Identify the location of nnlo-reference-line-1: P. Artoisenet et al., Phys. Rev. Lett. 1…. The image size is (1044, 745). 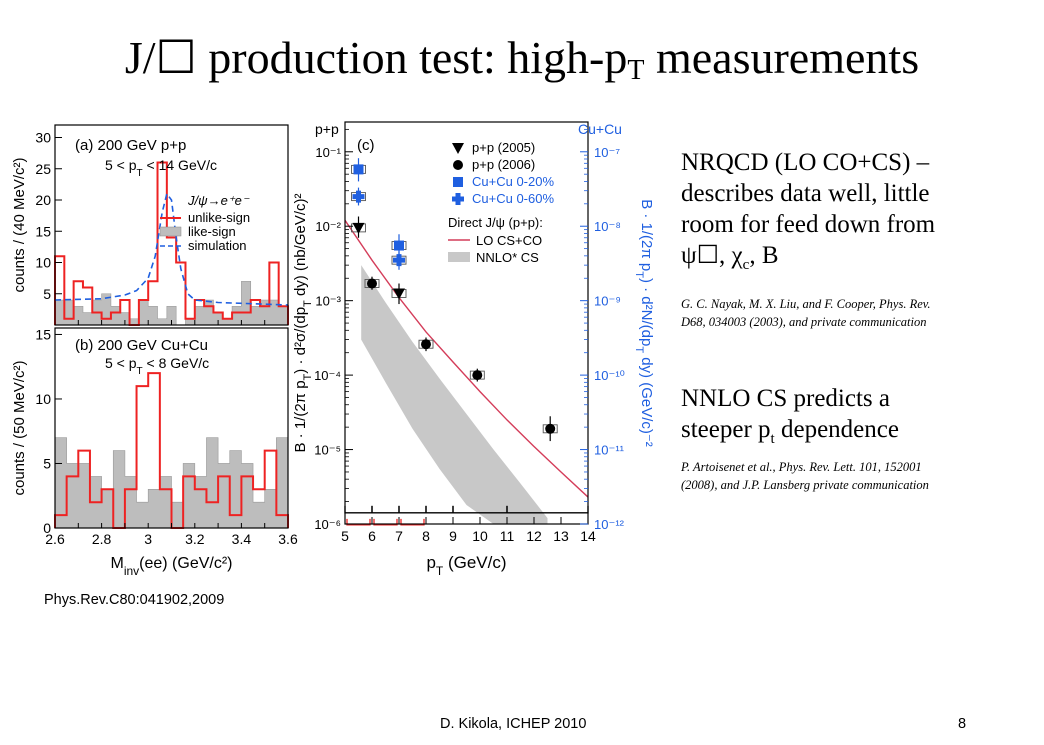
(801, 467).